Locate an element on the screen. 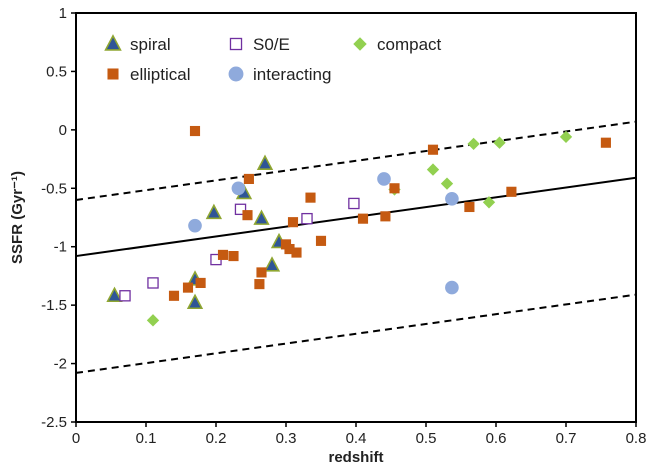 This screenshot has height=467, width=666. x-tick-label: 0.6 is located at coordinates (496, 438).